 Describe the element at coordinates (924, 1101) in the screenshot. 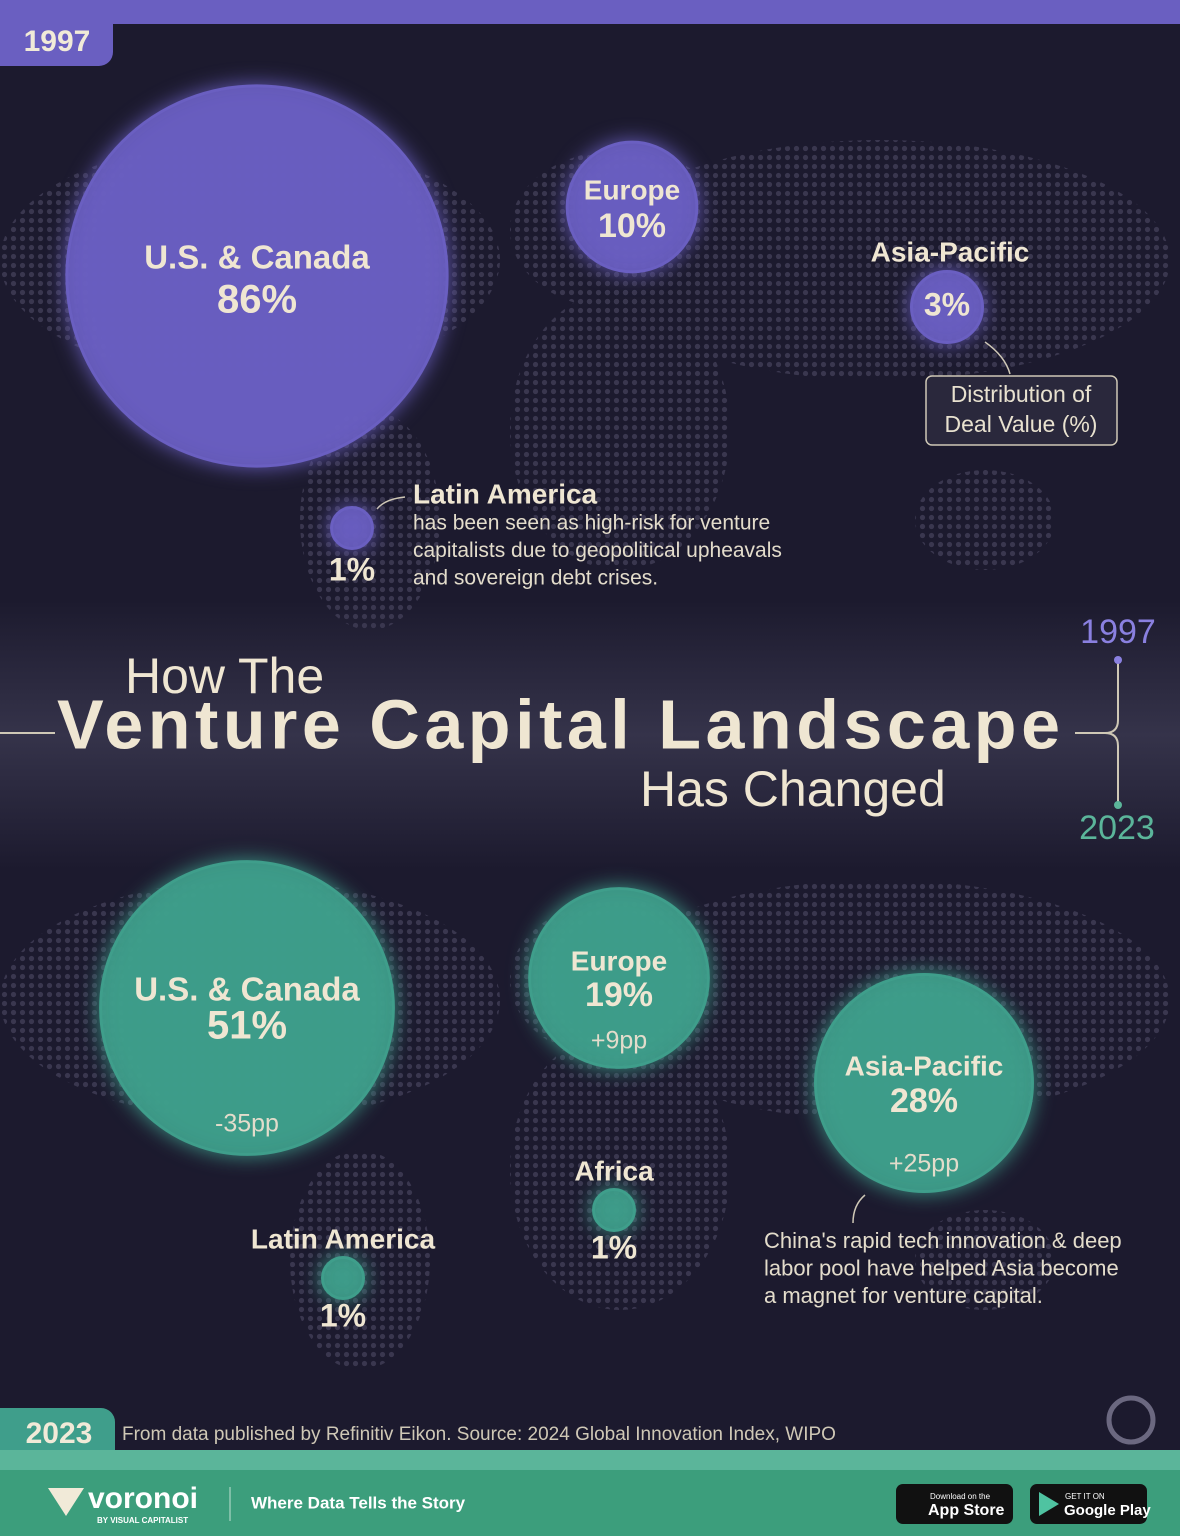

I see `region-value: 28%` at that location.